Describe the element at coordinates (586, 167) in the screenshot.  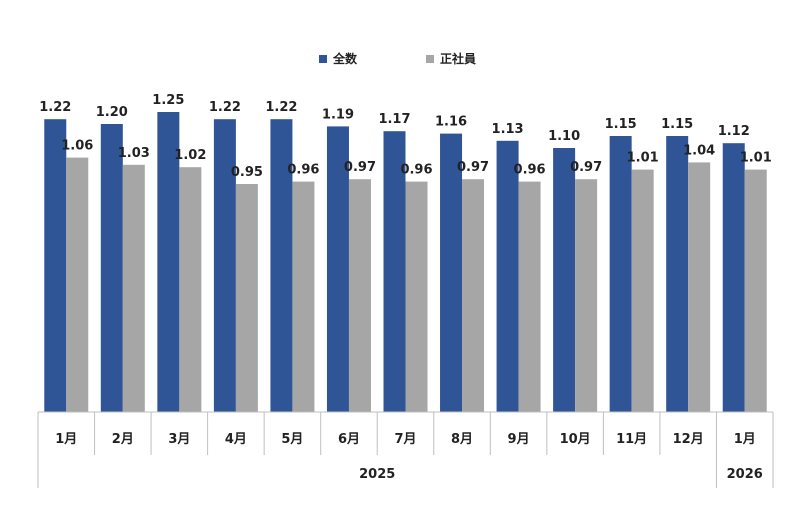
I see `value-label-seishain-10: 0.97` at that location.